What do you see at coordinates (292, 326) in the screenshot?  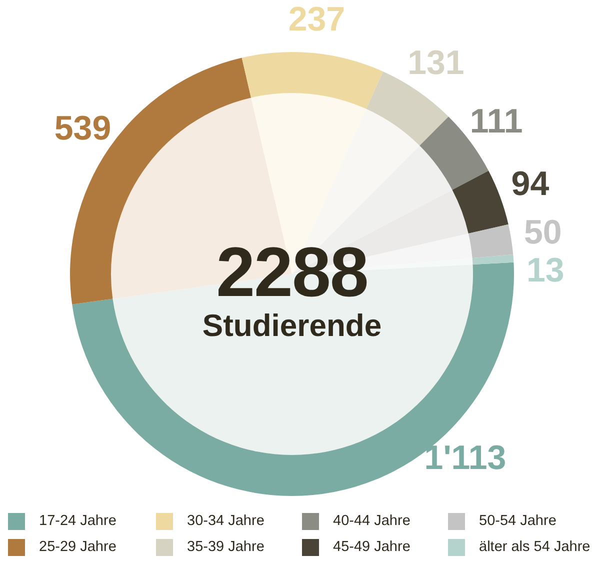 I see `text: Studierende` at bounding box center [292, 326].